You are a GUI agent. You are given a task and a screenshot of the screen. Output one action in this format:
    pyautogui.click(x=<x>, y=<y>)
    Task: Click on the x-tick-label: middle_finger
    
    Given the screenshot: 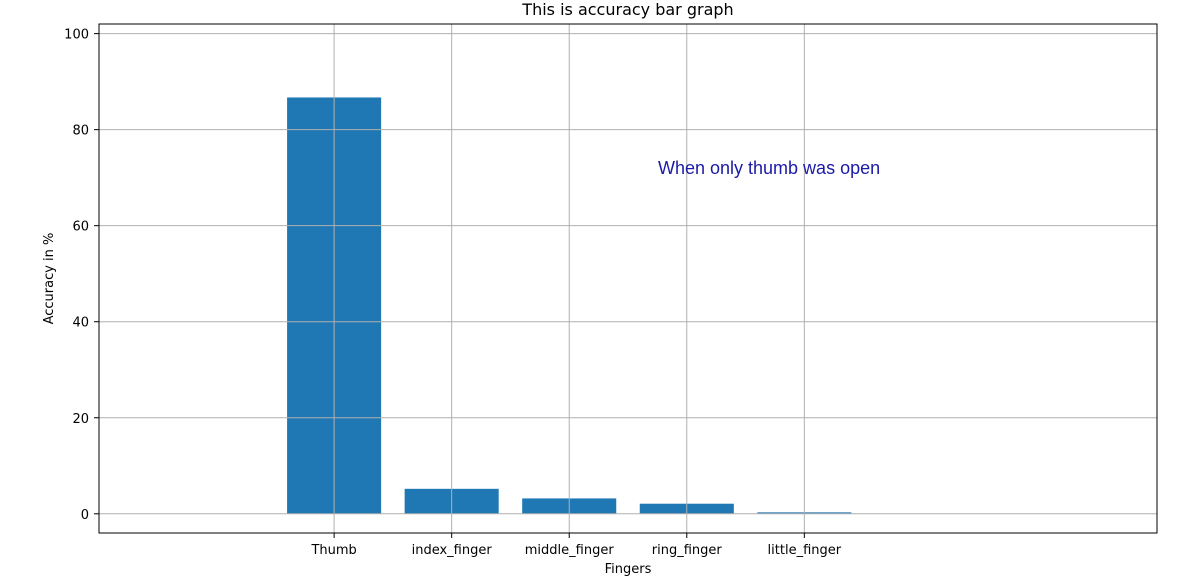 What is the action you would take?
    pyautogui.click(x=570, y=550)
    